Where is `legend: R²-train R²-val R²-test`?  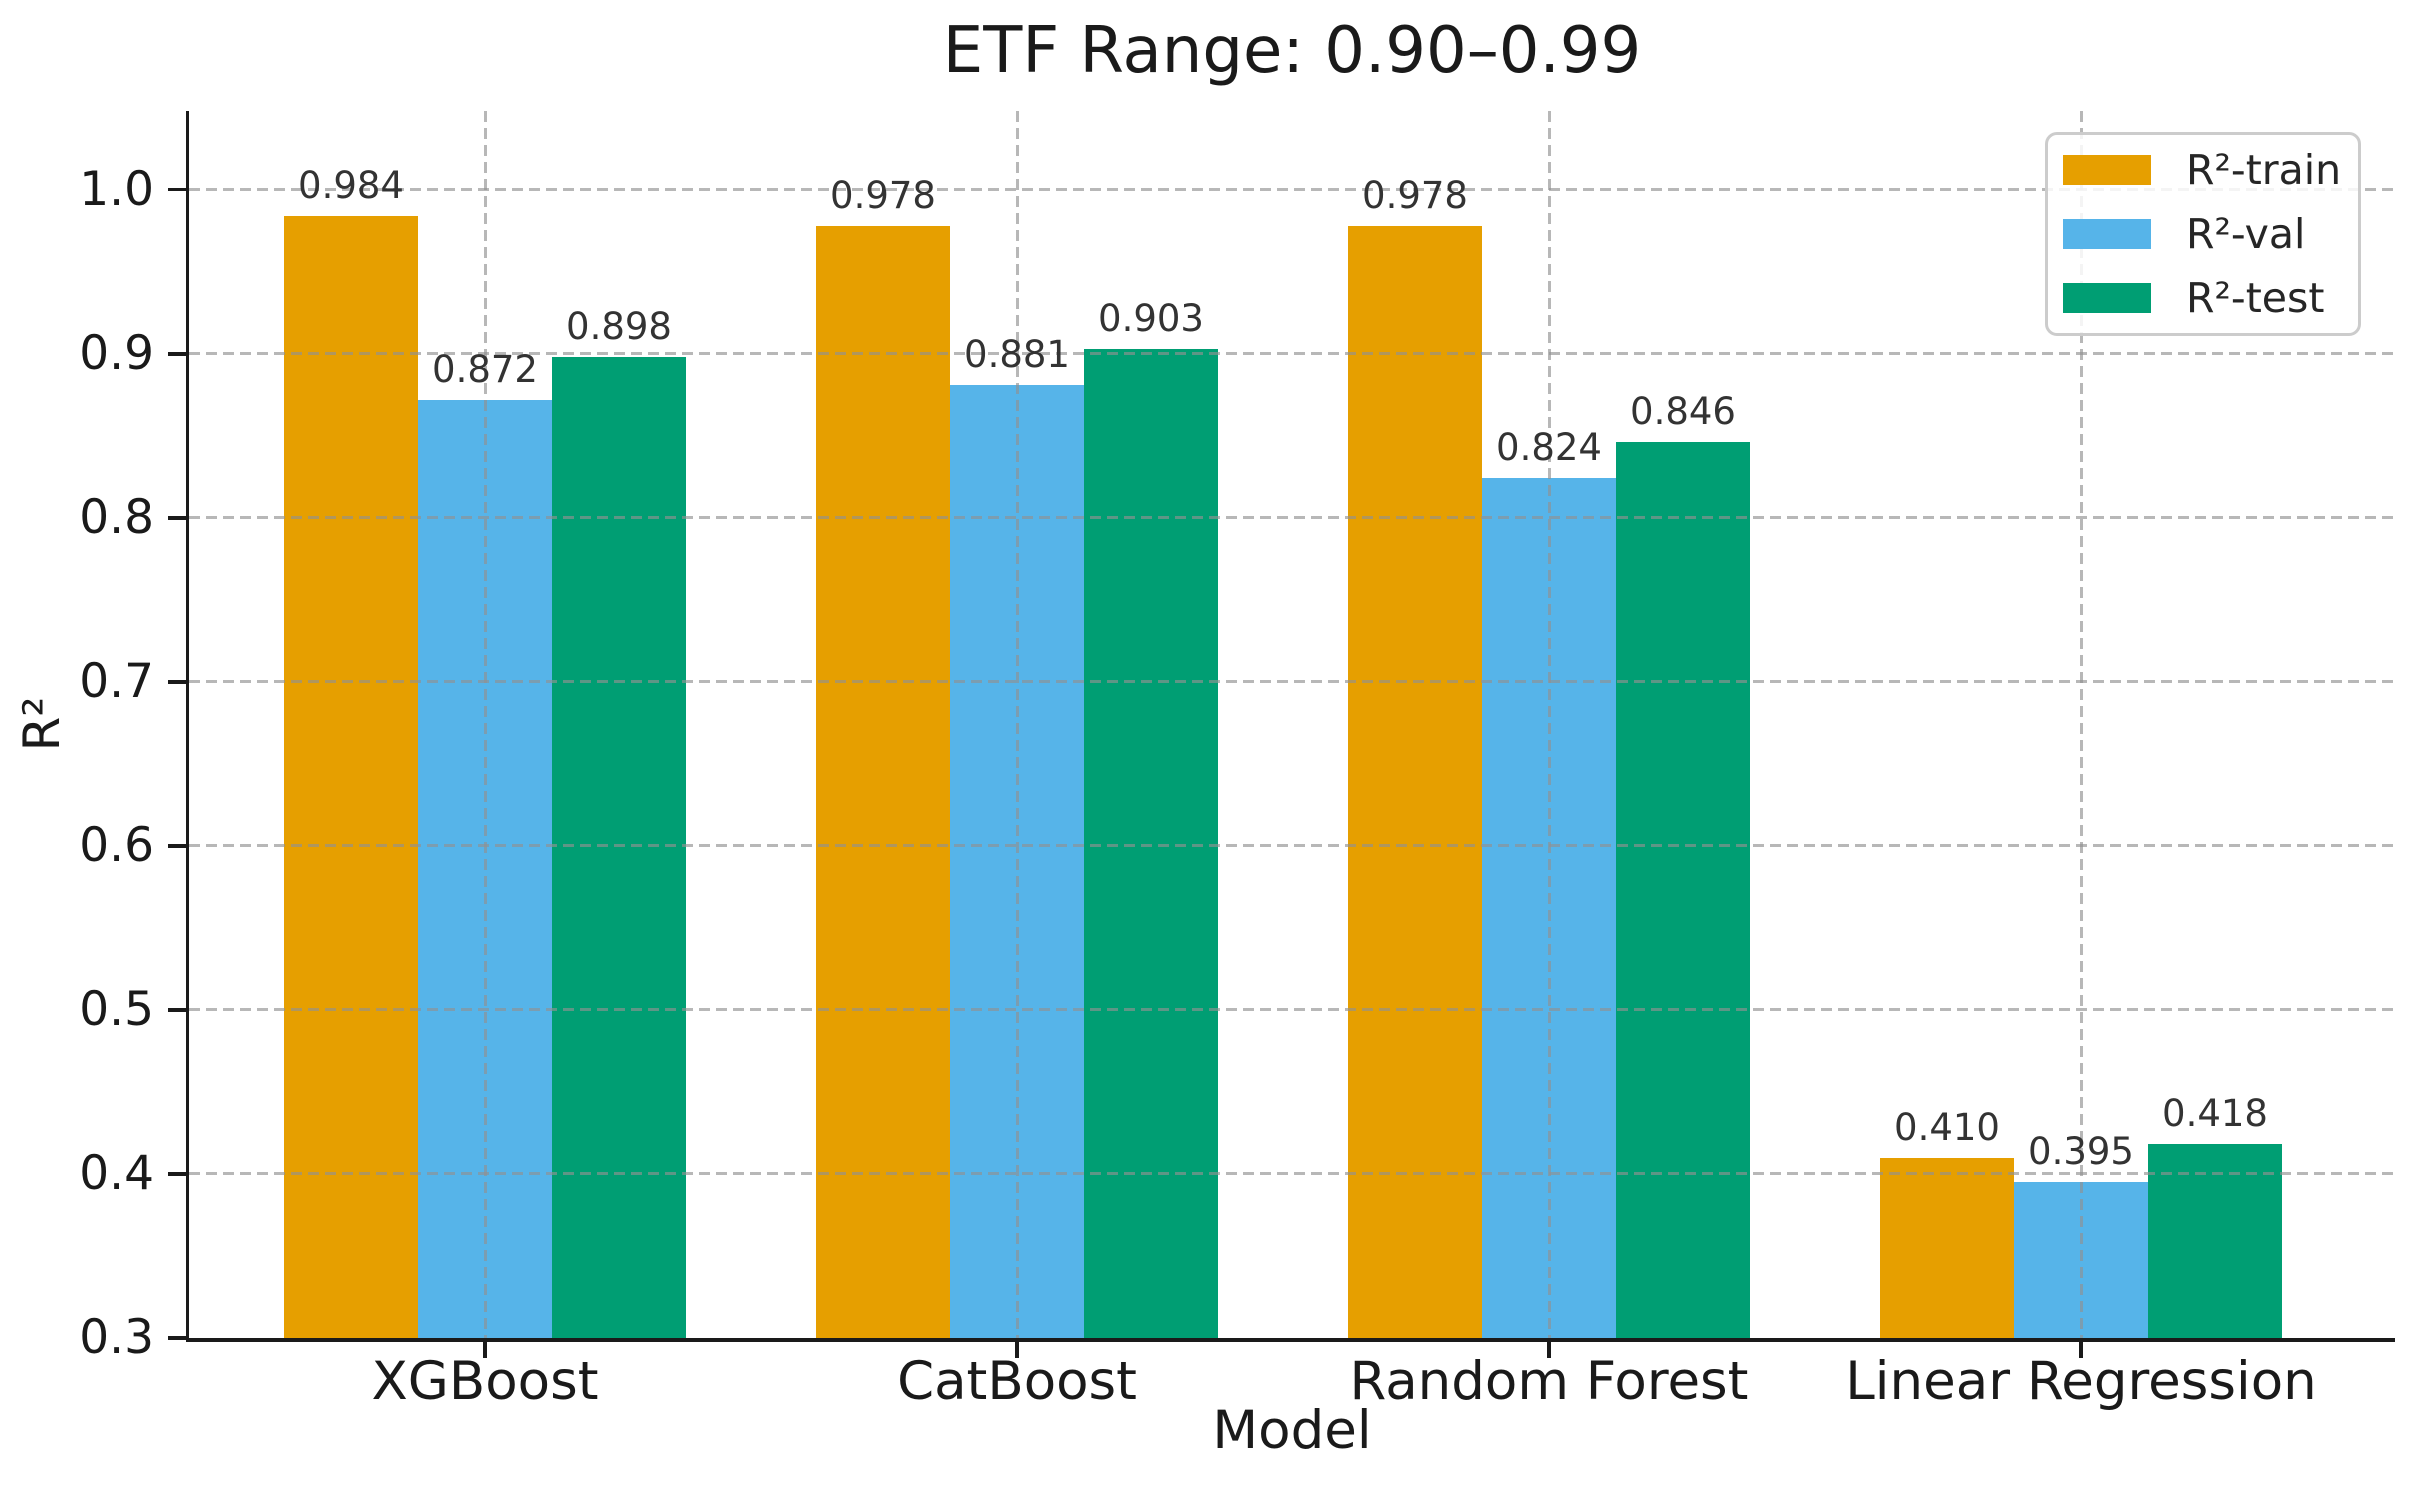
legend: R²-train R²-val R²-test is located at coordinates (2203, 234).